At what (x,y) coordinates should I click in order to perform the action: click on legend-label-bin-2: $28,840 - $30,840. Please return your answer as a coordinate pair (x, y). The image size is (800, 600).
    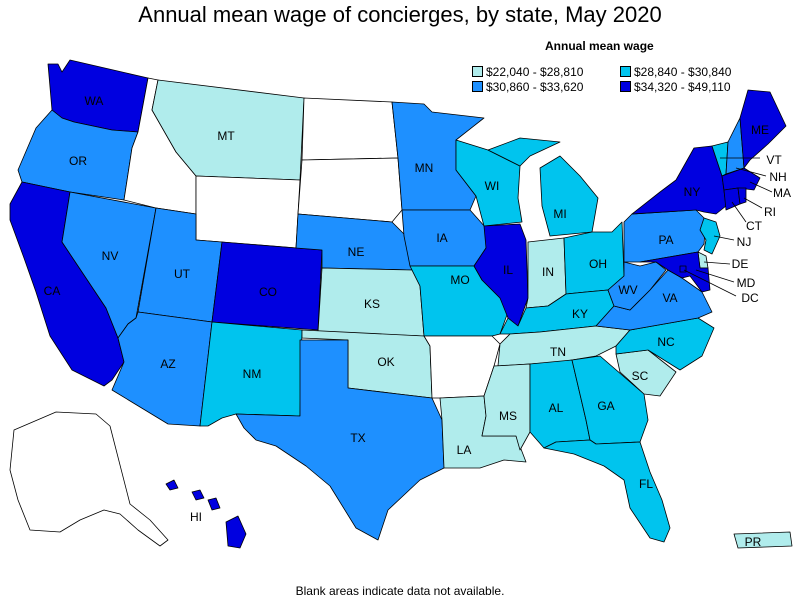
    Looking at the image, I should click on (683, 72).